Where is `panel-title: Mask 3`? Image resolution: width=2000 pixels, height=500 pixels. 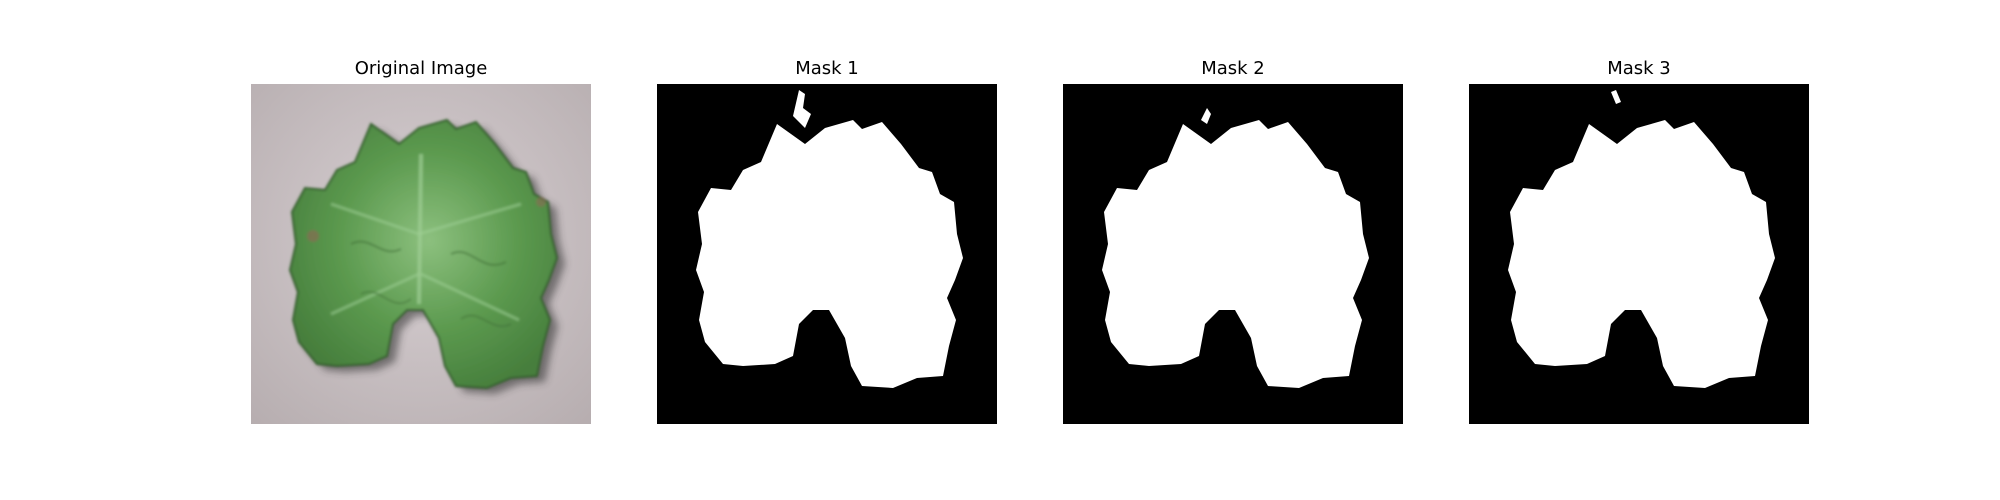
panel-title: Mask 3 is located at coordinates (1639, 68).